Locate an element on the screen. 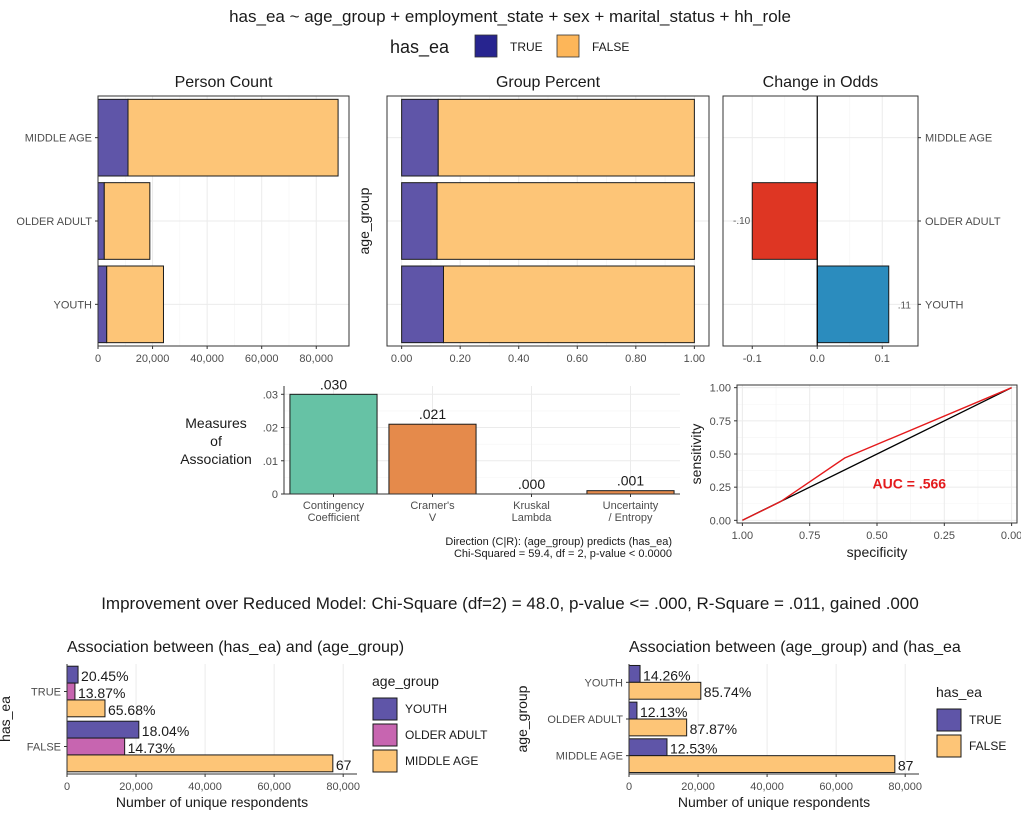 This screenshot has width=1021, height=820. bar-value-label: 85.74% is located at coordinates (727, 692).